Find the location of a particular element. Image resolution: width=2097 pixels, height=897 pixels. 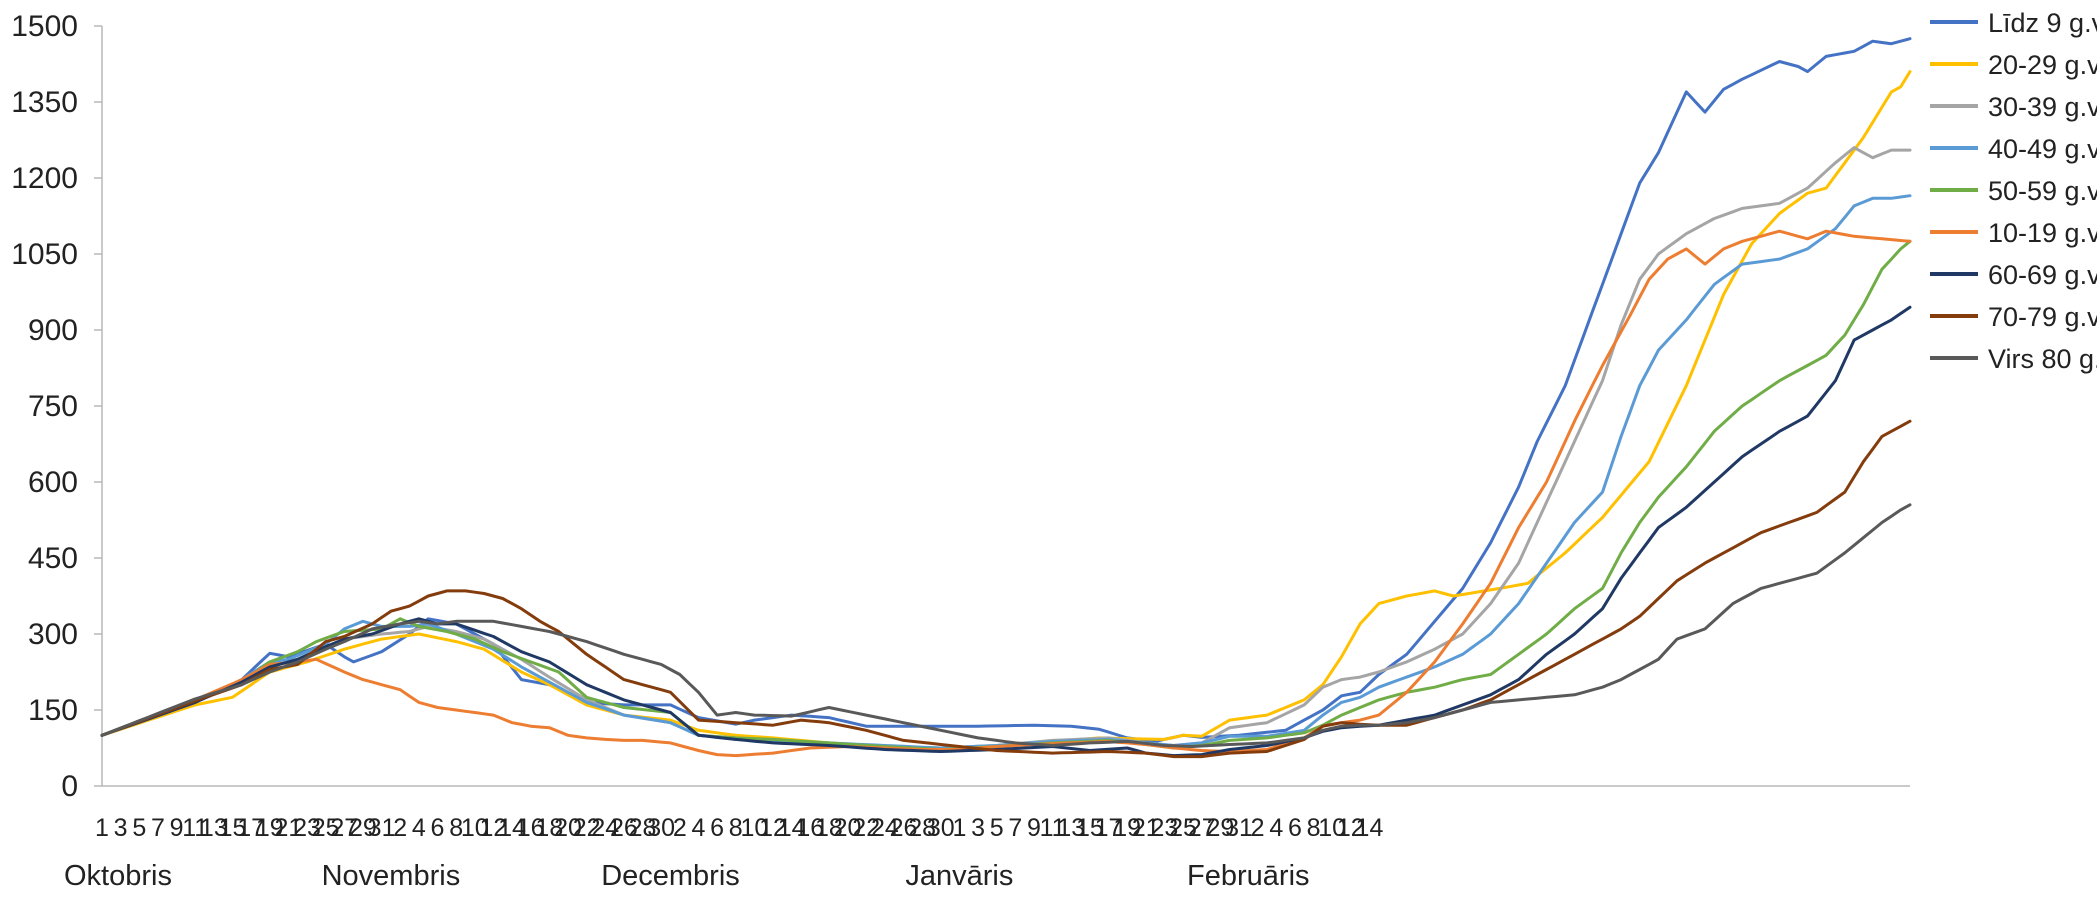

x-tick-label: 3 is located at coordinates (121, 828).